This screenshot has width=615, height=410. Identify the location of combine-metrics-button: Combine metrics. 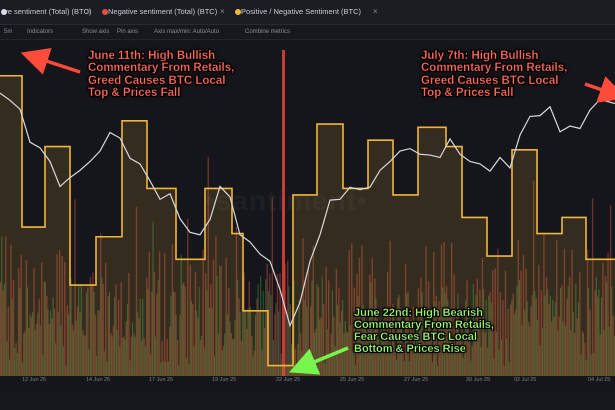
(268, 32).